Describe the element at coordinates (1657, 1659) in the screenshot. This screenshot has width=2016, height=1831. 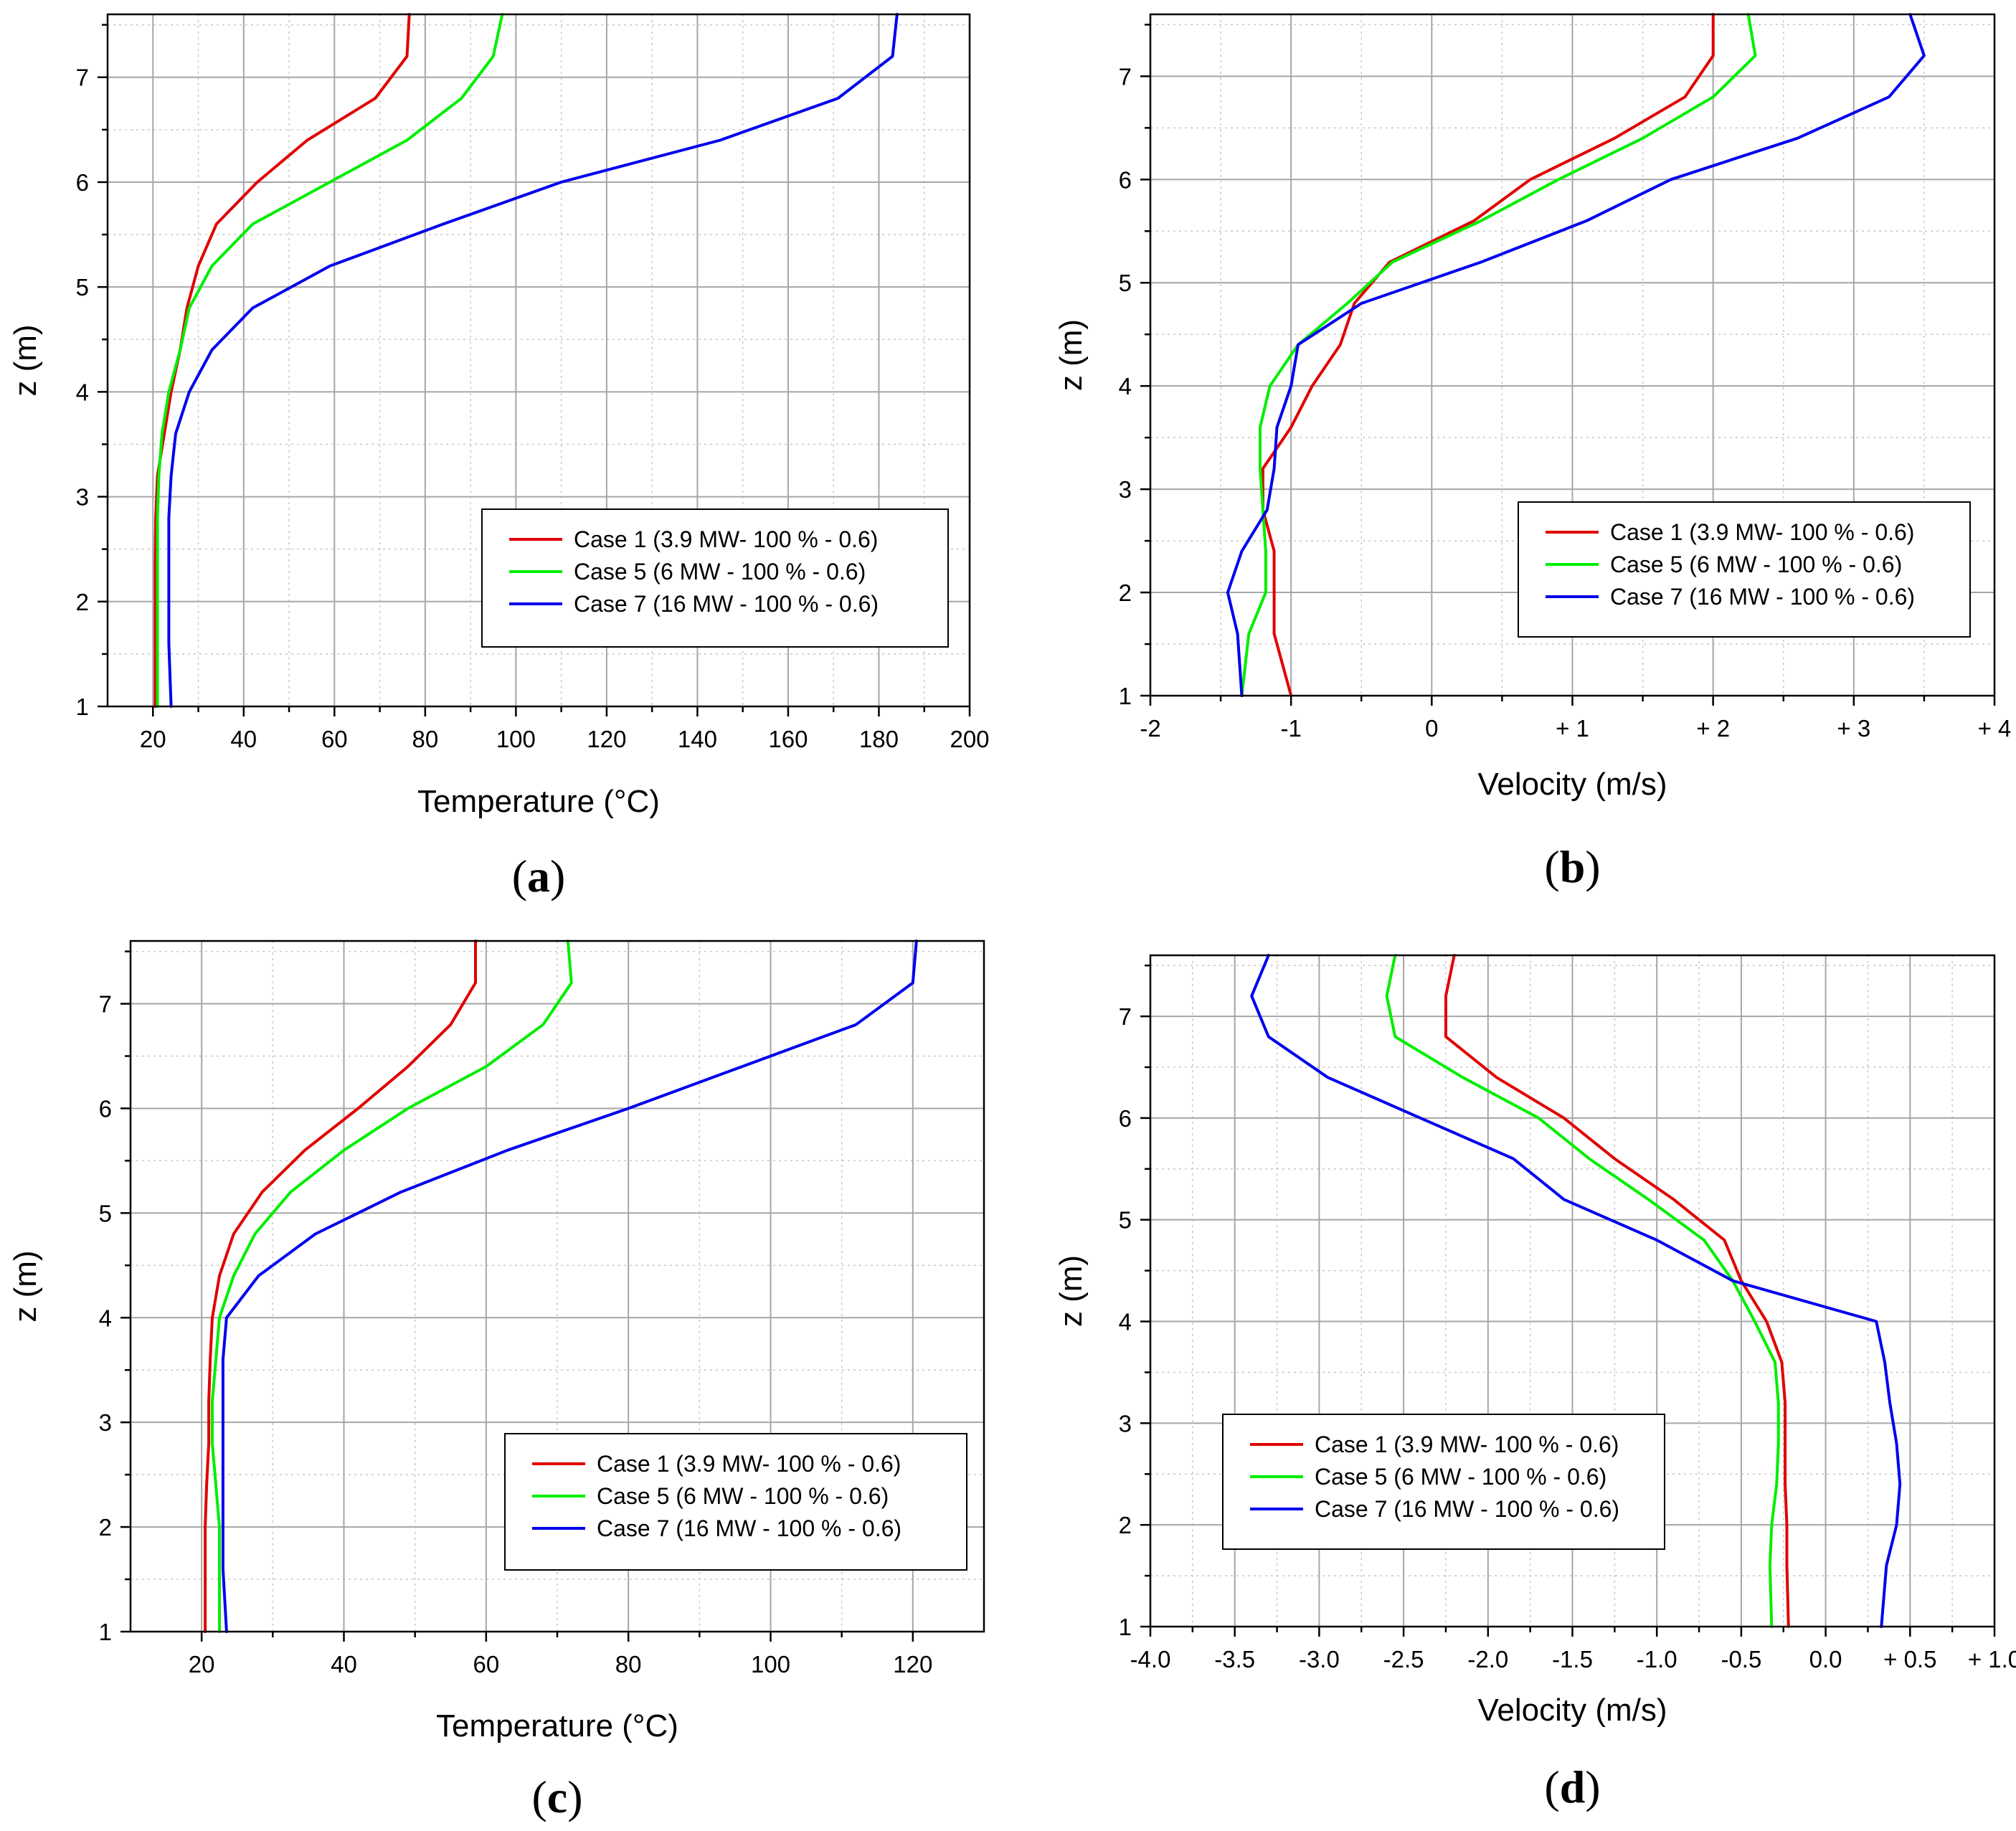
I see `x-tick-label: -1.0` at that location.